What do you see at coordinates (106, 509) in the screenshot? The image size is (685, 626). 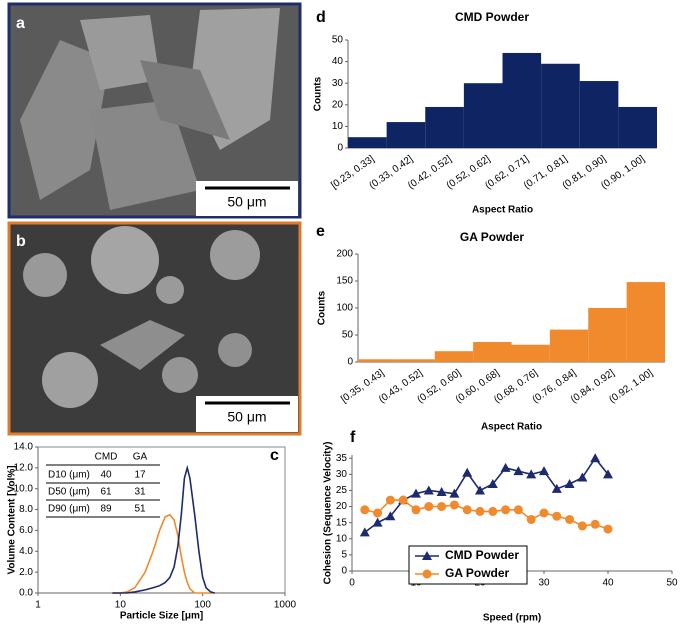 I see `table-cell: 89` at bounding box center [106, 509].